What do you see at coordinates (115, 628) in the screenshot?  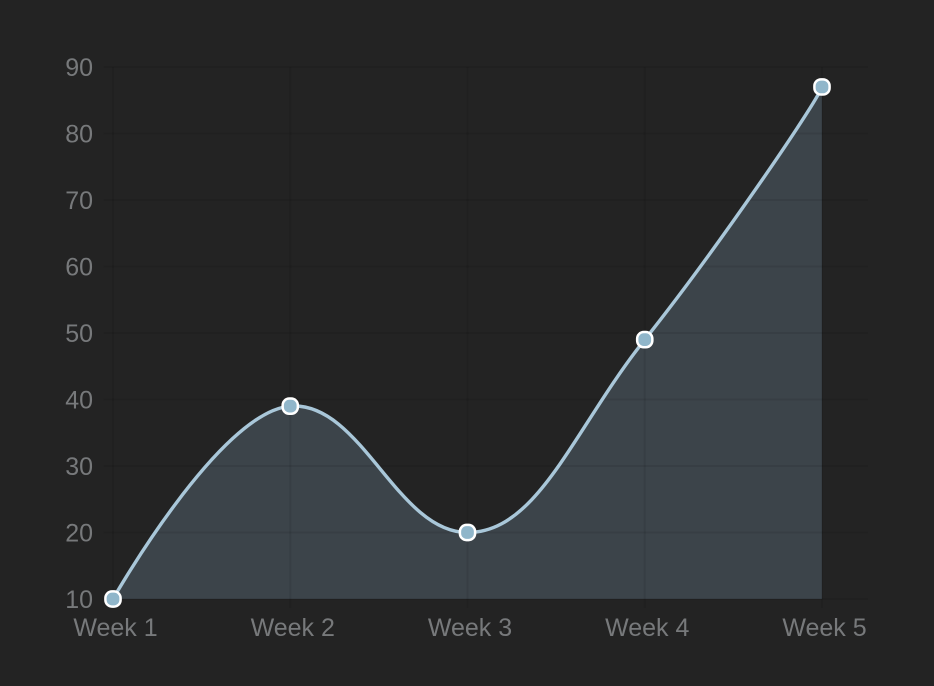 I see `svg-text: Week 1` at bounding box center [115, 628].